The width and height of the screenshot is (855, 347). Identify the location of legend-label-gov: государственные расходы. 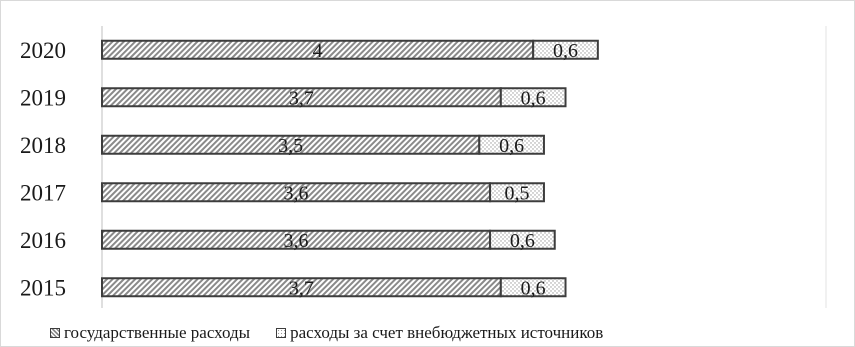
(157, 332).